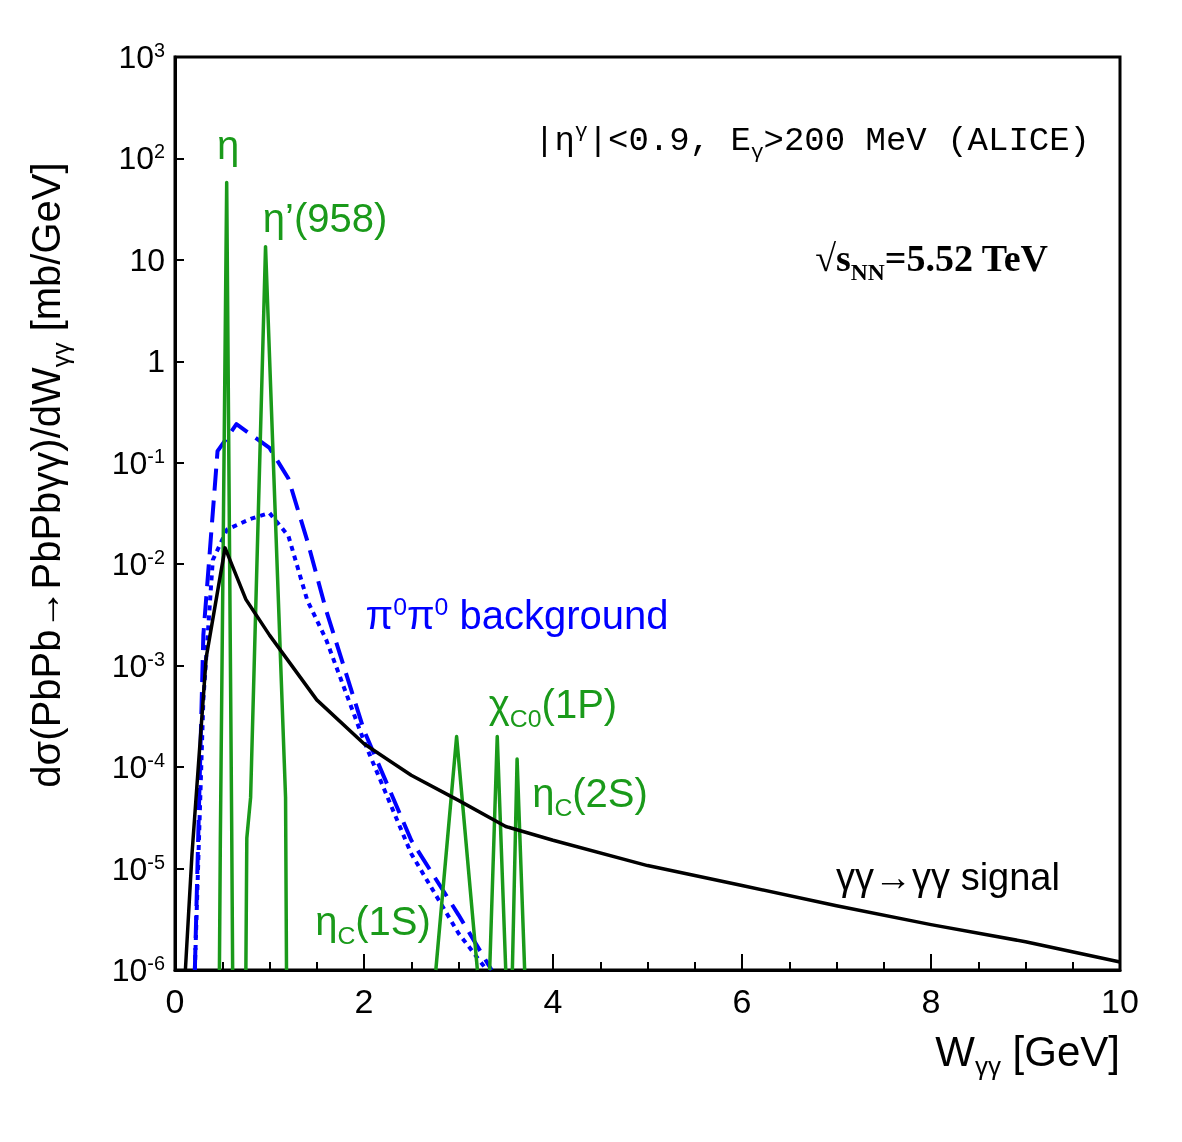  What do you see at coordinates (138, 463) in the screenshot?
I see `y-tick-label: 10$^{-1}$` at bounding box center [138, 463].